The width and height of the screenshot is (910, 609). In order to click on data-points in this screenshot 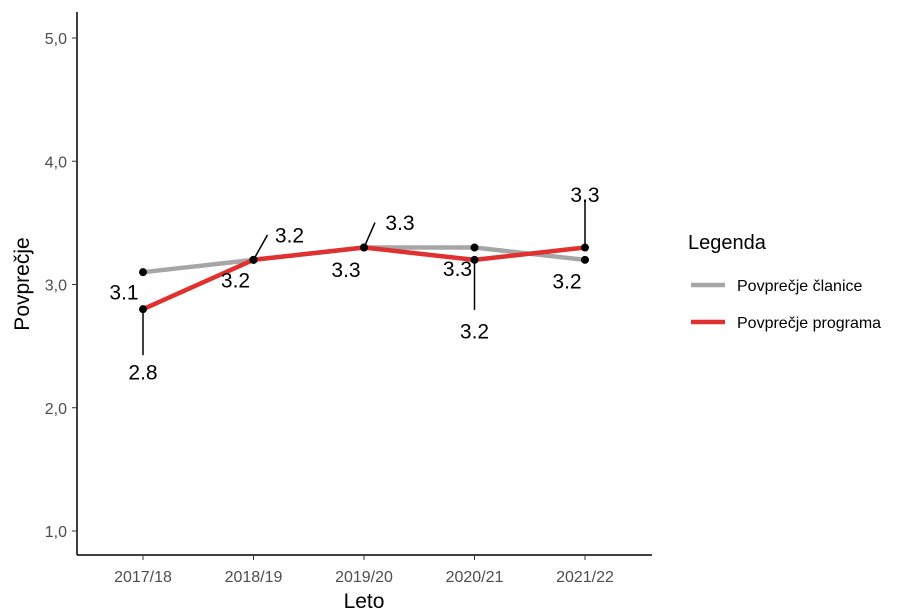, I will do `click(364, 278)`.